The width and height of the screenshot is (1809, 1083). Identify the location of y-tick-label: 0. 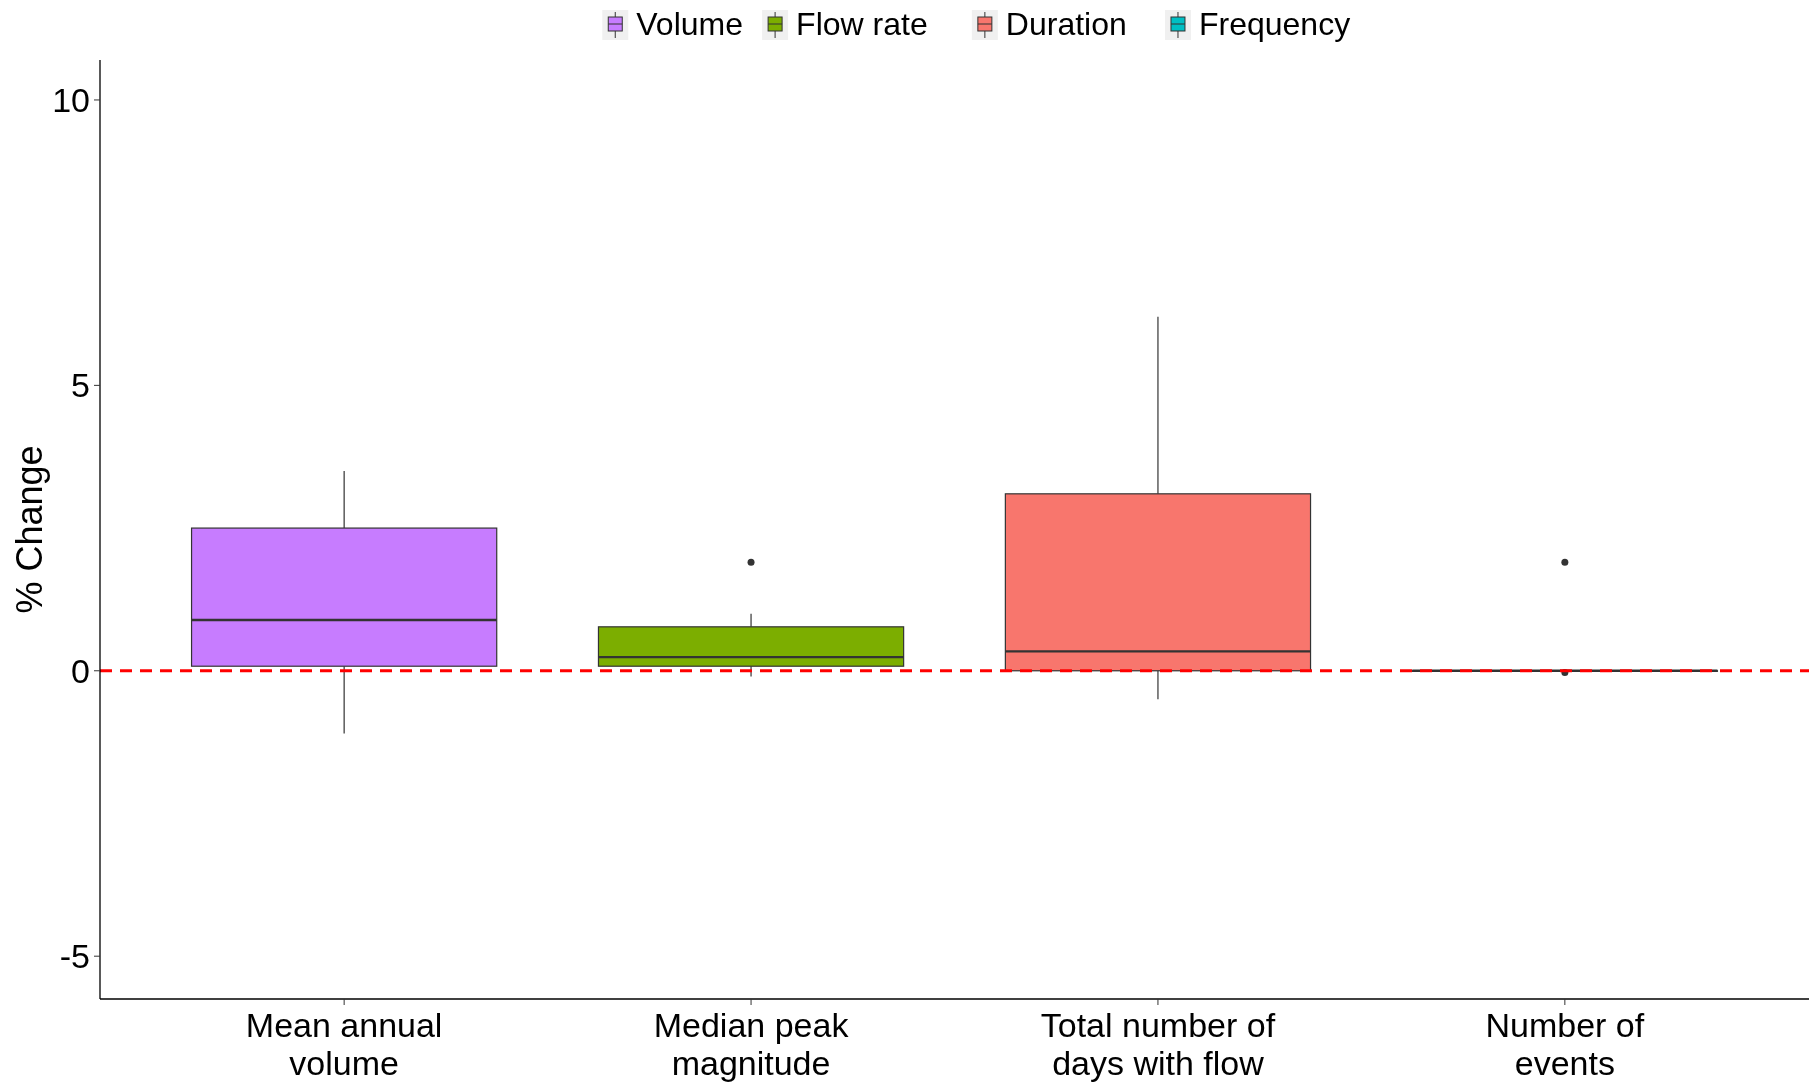
(80, 670).